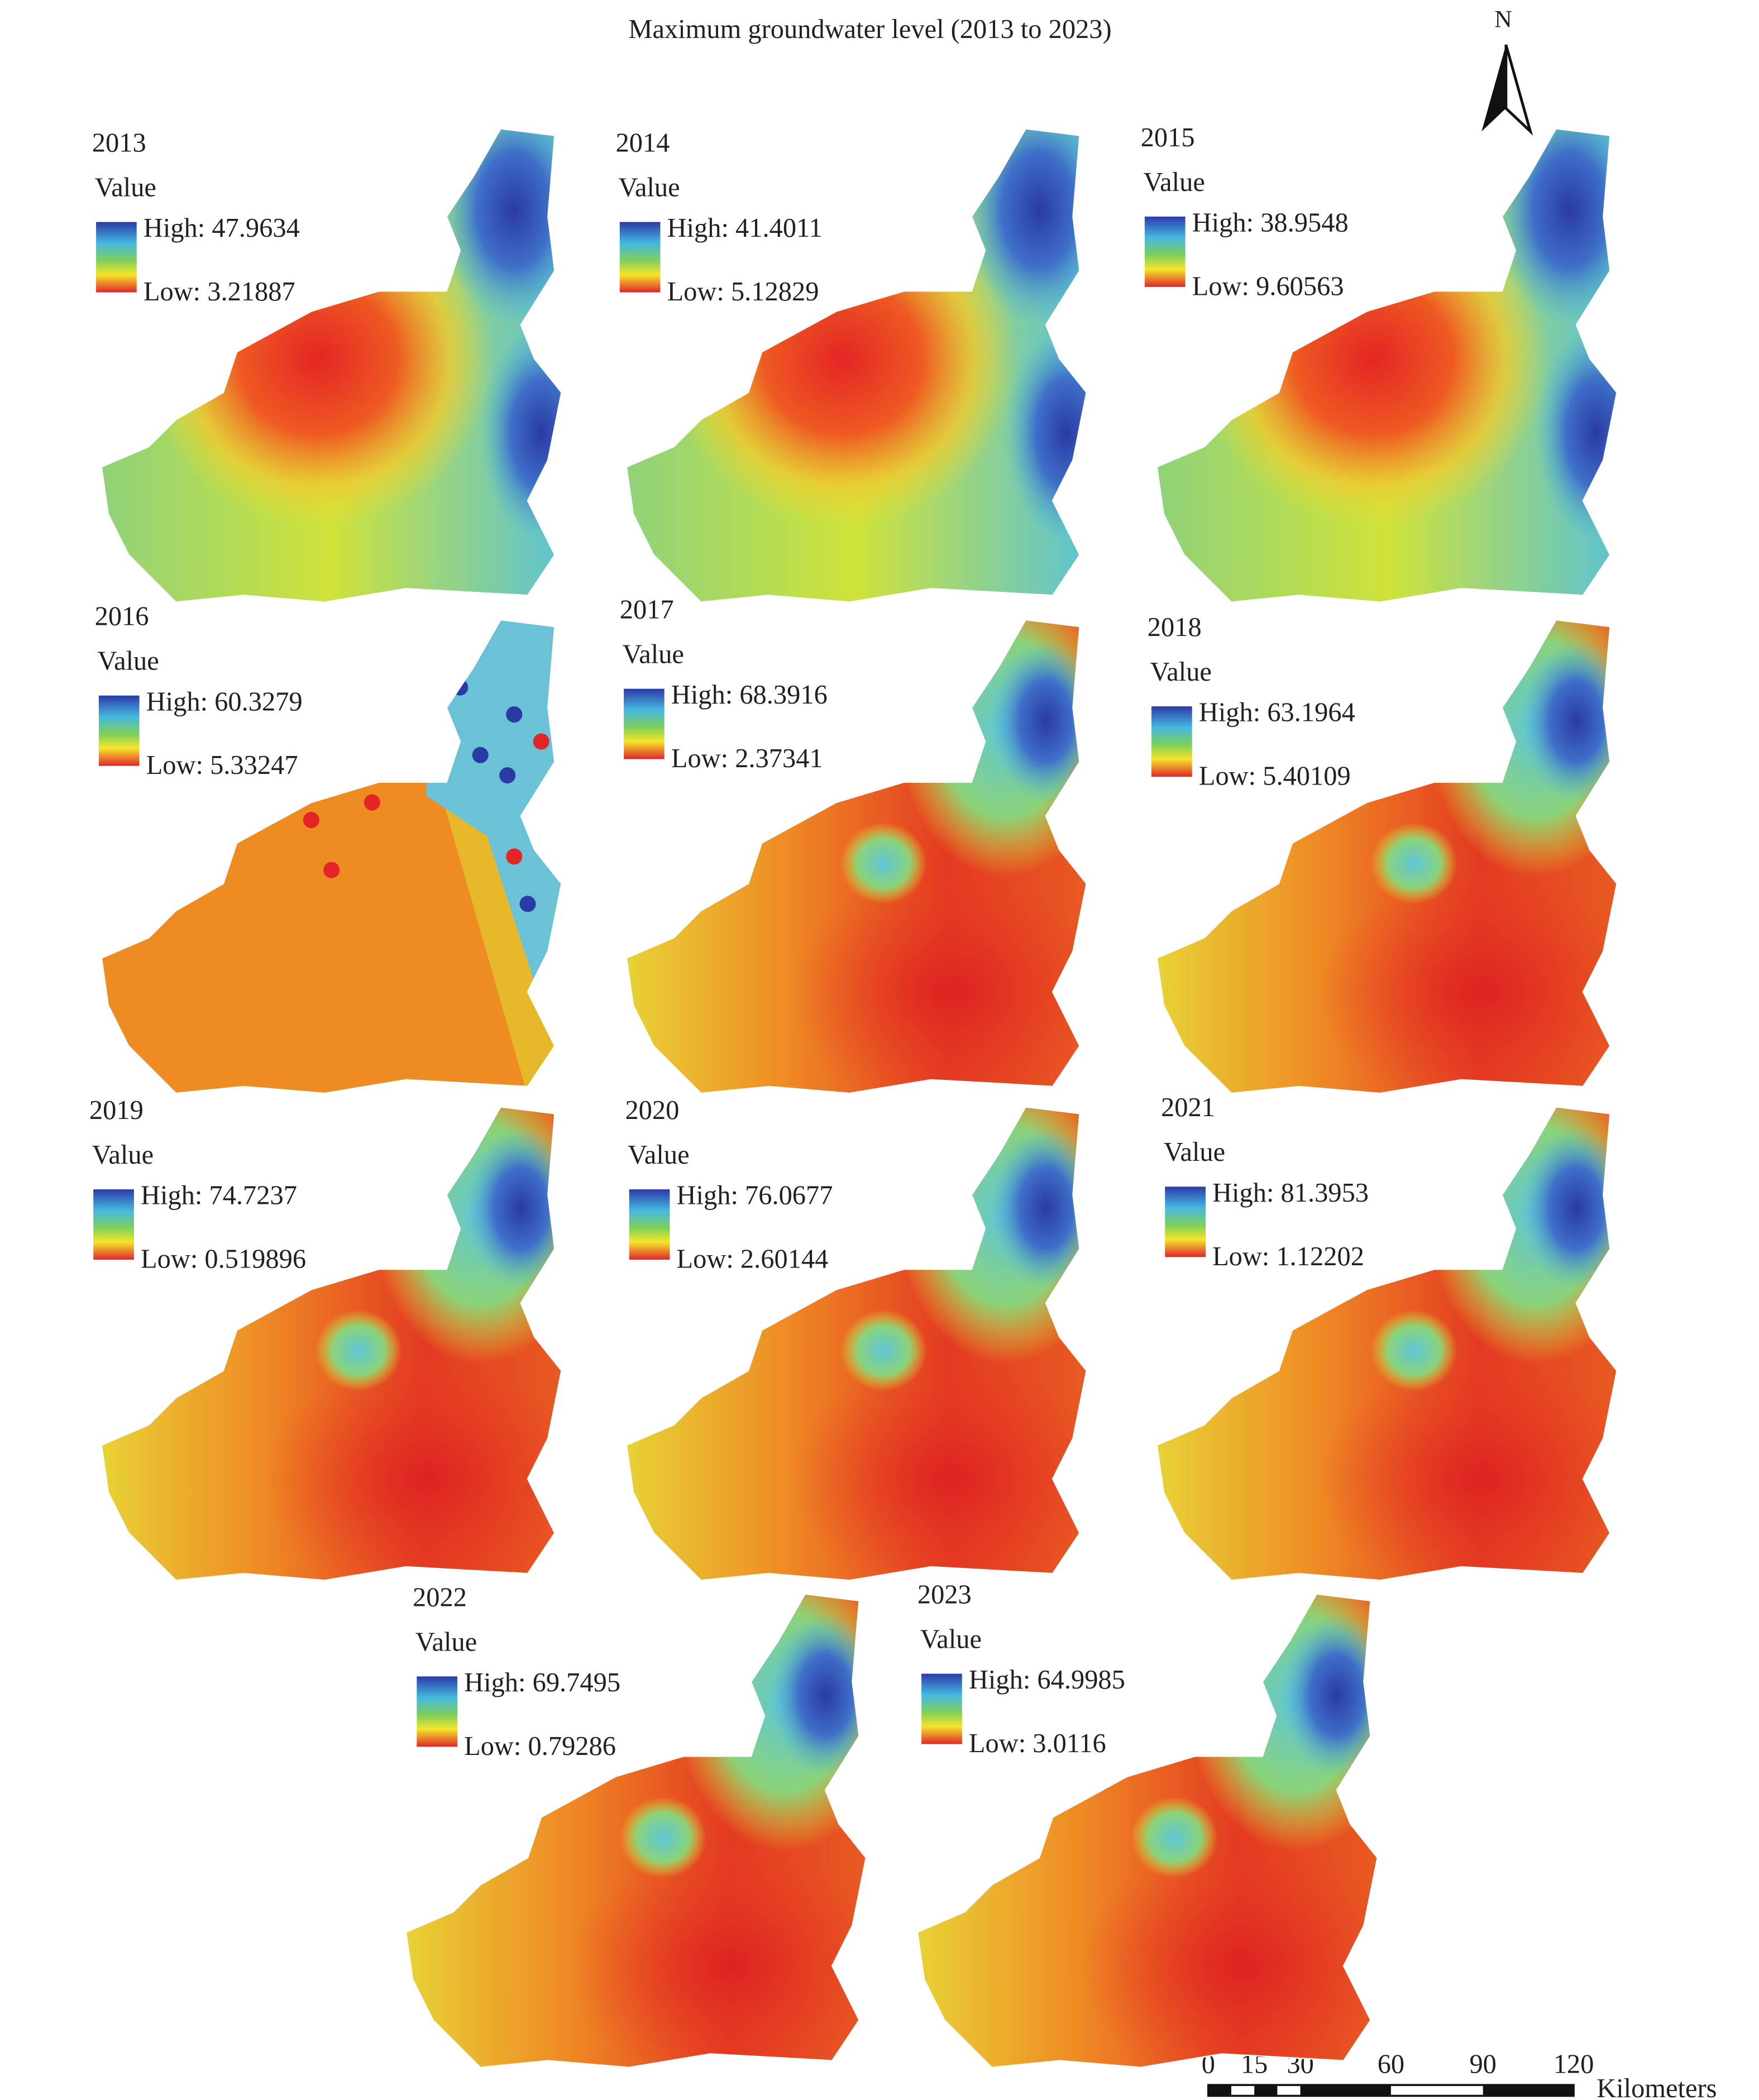 The height and width of the screenshot is (2100, 1759). Describe the element at coordinates (743, 292) in the screenshot. I see `legend-low: Low: 5.12829` at that location.